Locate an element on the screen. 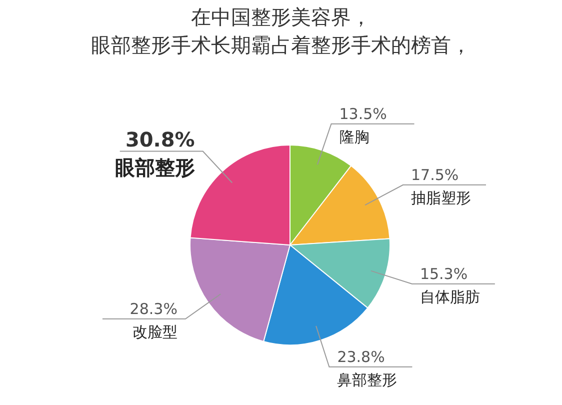 This screenshot has width=562, height=405. slice-label: 隆胸 is located at coordinates (354, 137).